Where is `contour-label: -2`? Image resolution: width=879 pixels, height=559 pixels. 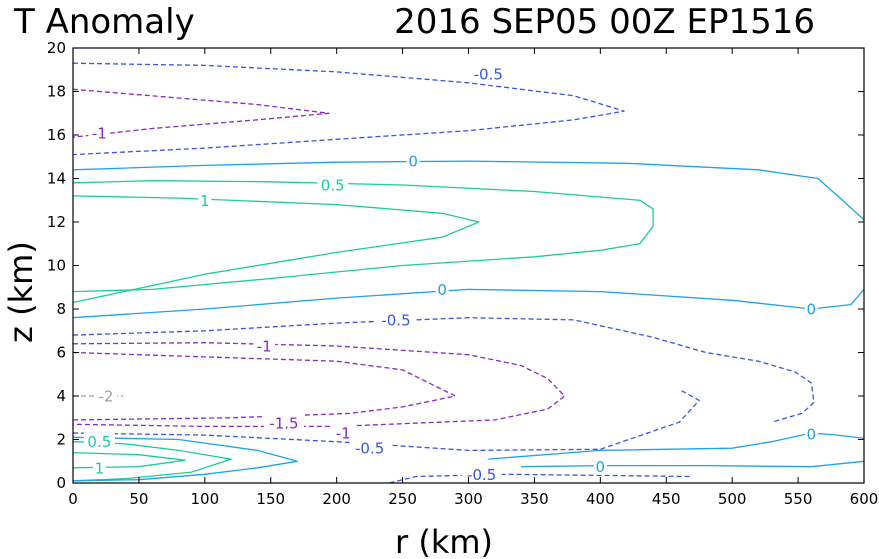
contour-label: -2 is located at coordinates (105, 397).